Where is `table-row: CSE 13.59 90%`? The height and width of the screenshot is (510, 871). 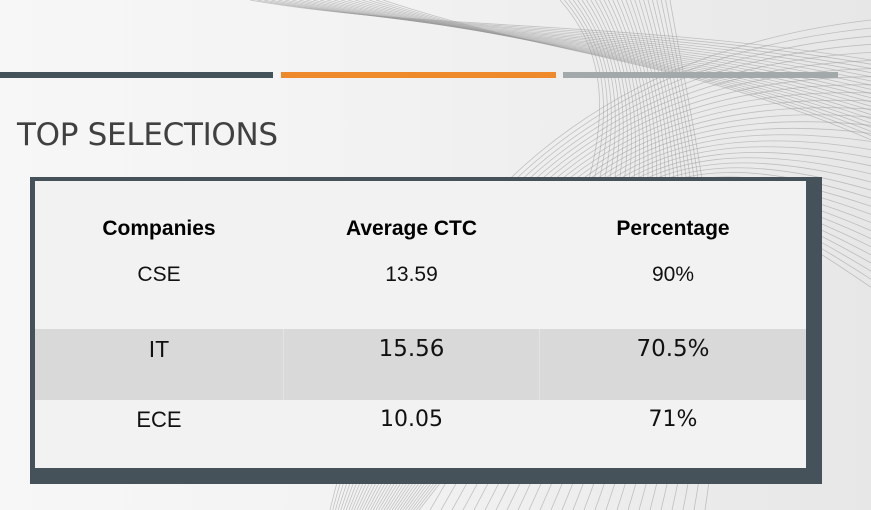 table-row: CSE 13.59 90% is located at coordinates (420, 293).